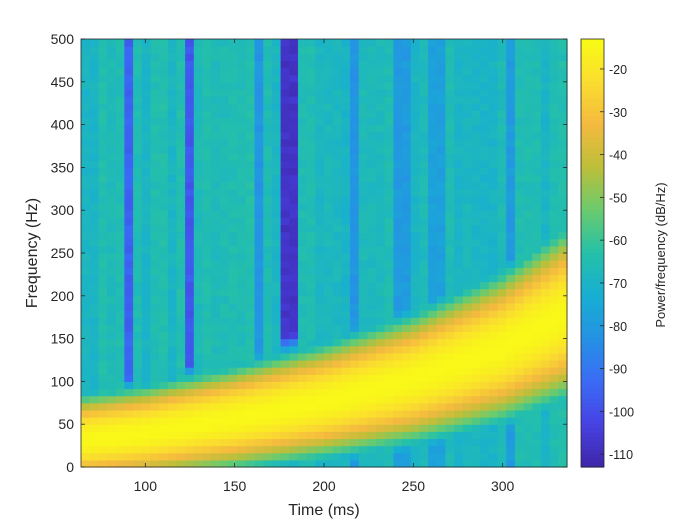 This screenshot has width=700, height=530. I want to click on y-tick-label: 450, so click(63, 82).